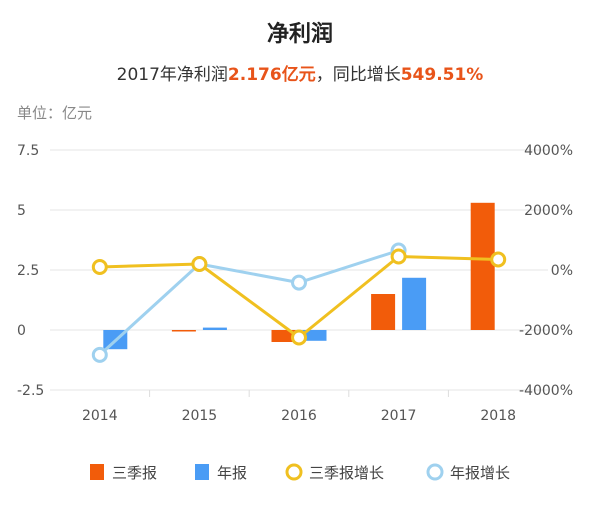 The width and height of the screenshot is (600, 513). I want to click on x-tick-label: 2014, so click(100, 416).